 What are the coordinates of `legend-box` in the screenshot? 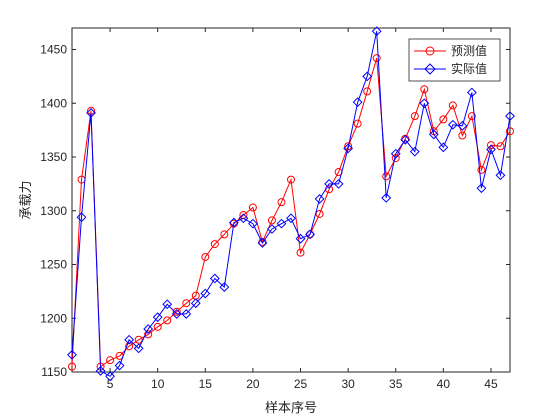 It's located at (454, 60).